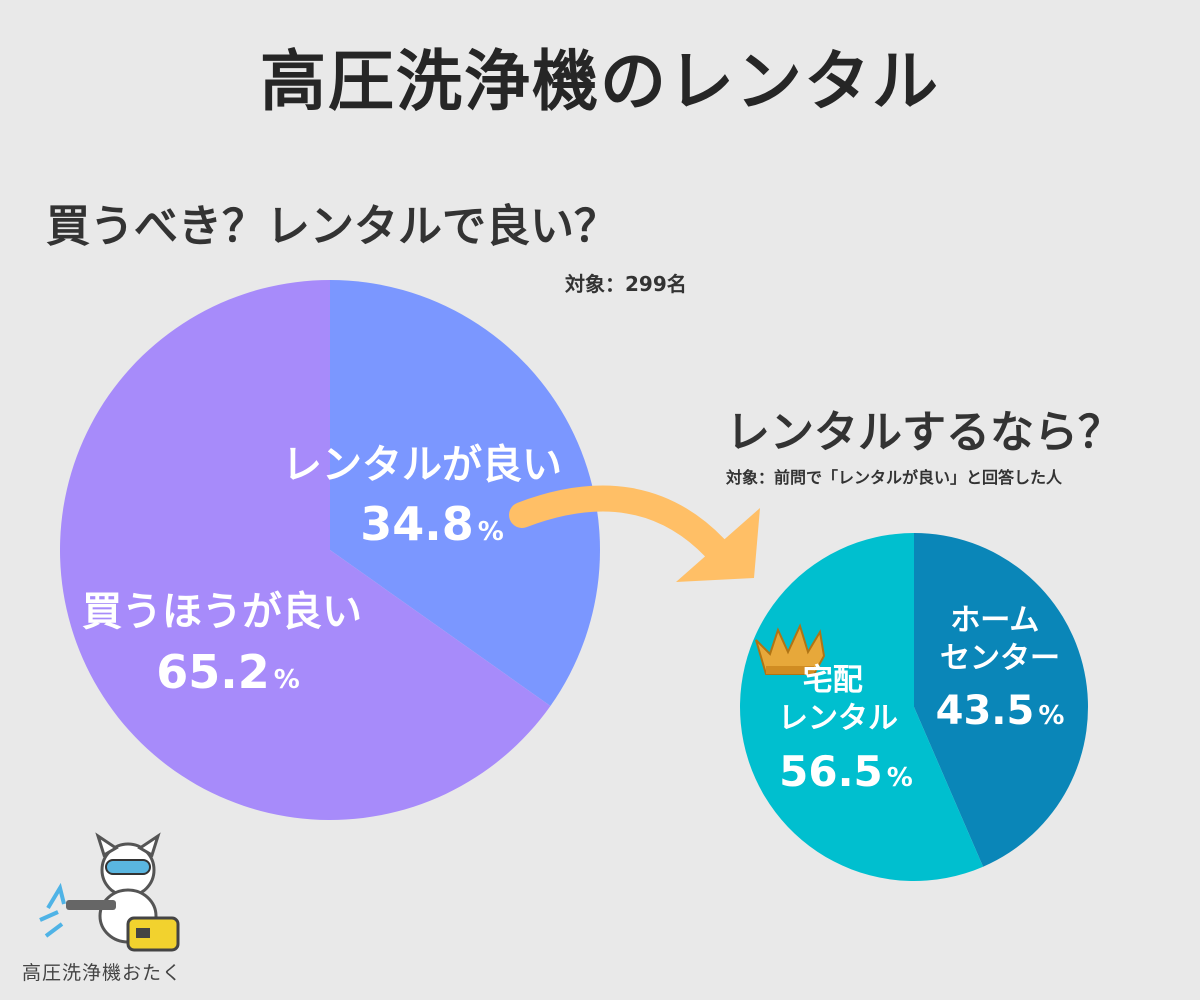  I want to click on slice-value-rent: 34.8%, so click(432, 524).